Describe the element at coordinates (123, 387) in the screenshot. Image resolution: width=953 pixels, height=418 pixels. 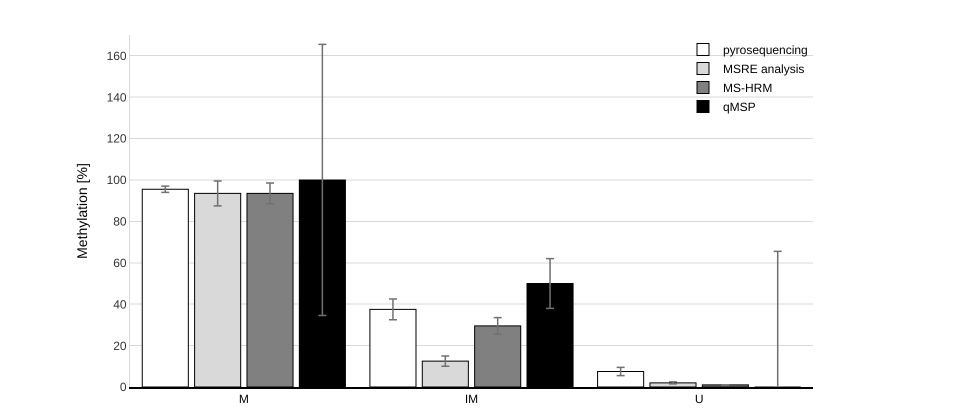
I see `y-tick-label: 0` at that location.